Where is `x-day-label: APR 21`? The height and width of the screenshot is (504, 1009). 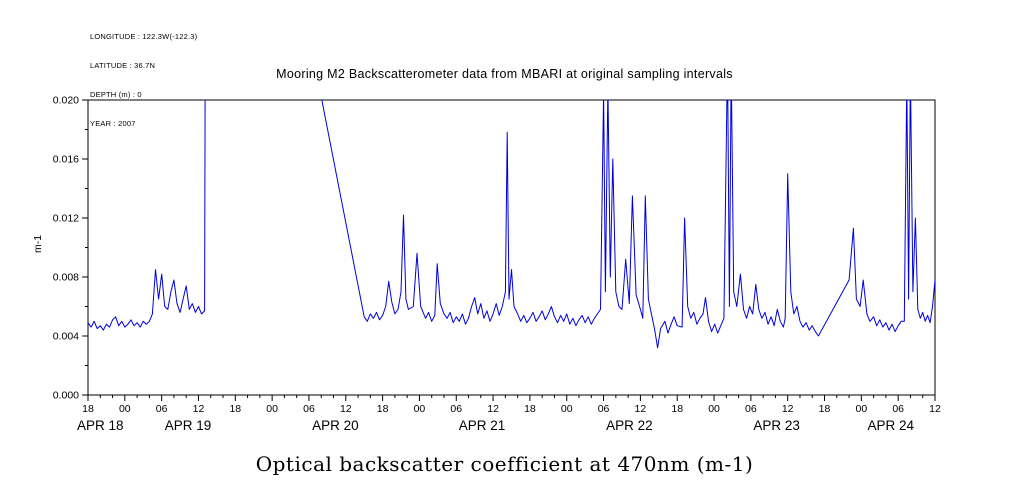 x-day-label: APR 21 is located at coordinates (482, 425).